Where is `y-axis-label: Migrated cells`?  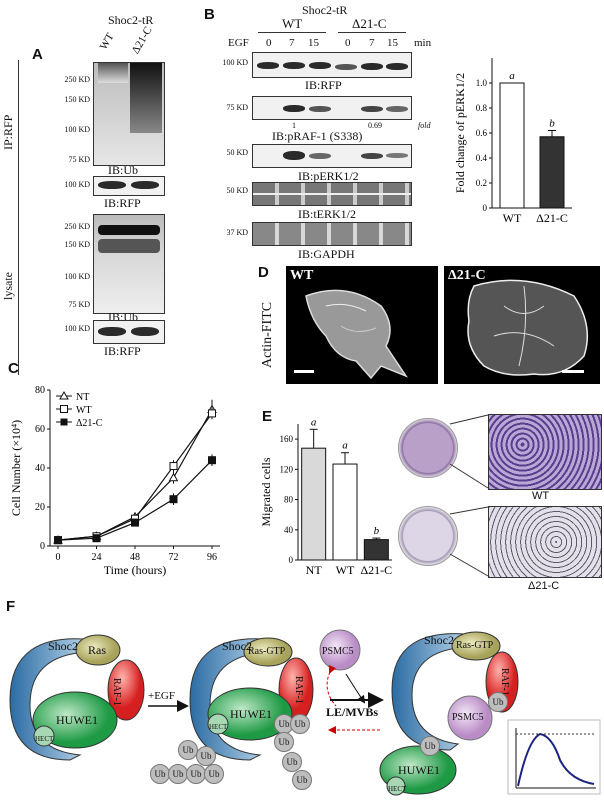 y-axis-label: Migrated cells is located at coordinates (266, 491).